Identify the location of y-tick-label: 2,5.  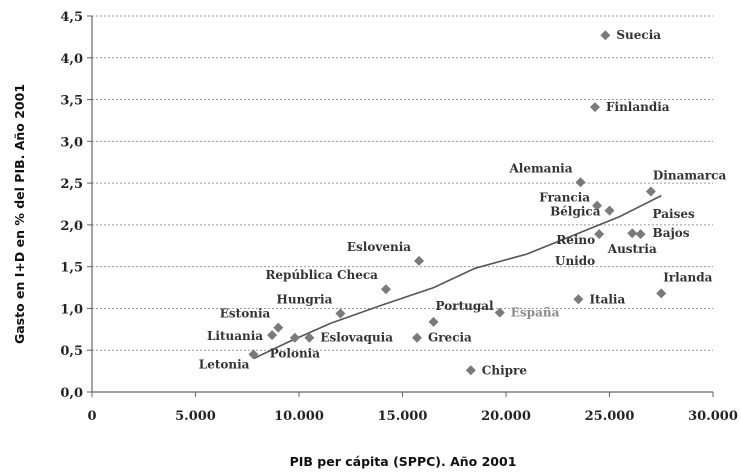
(71, 184).